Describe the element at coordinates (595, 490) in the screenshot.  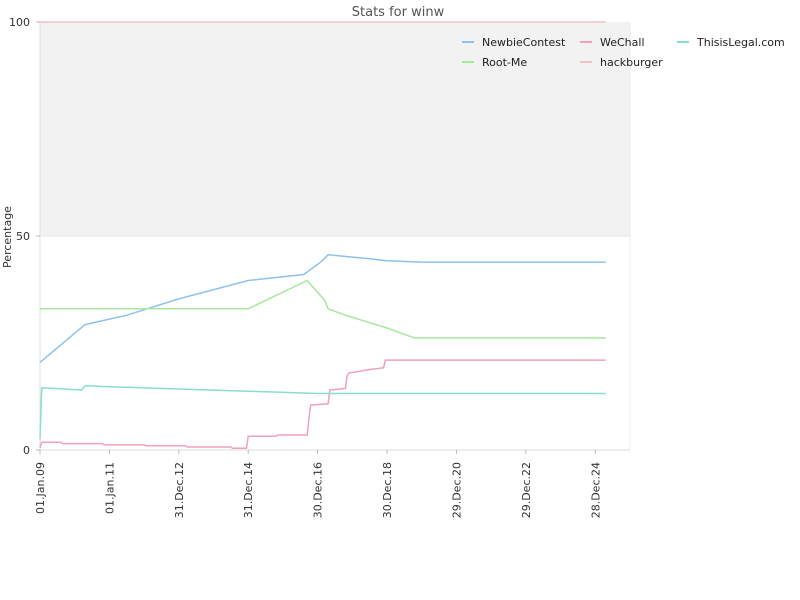
I see `x-tick-label: 28.Dec.24` at that location.